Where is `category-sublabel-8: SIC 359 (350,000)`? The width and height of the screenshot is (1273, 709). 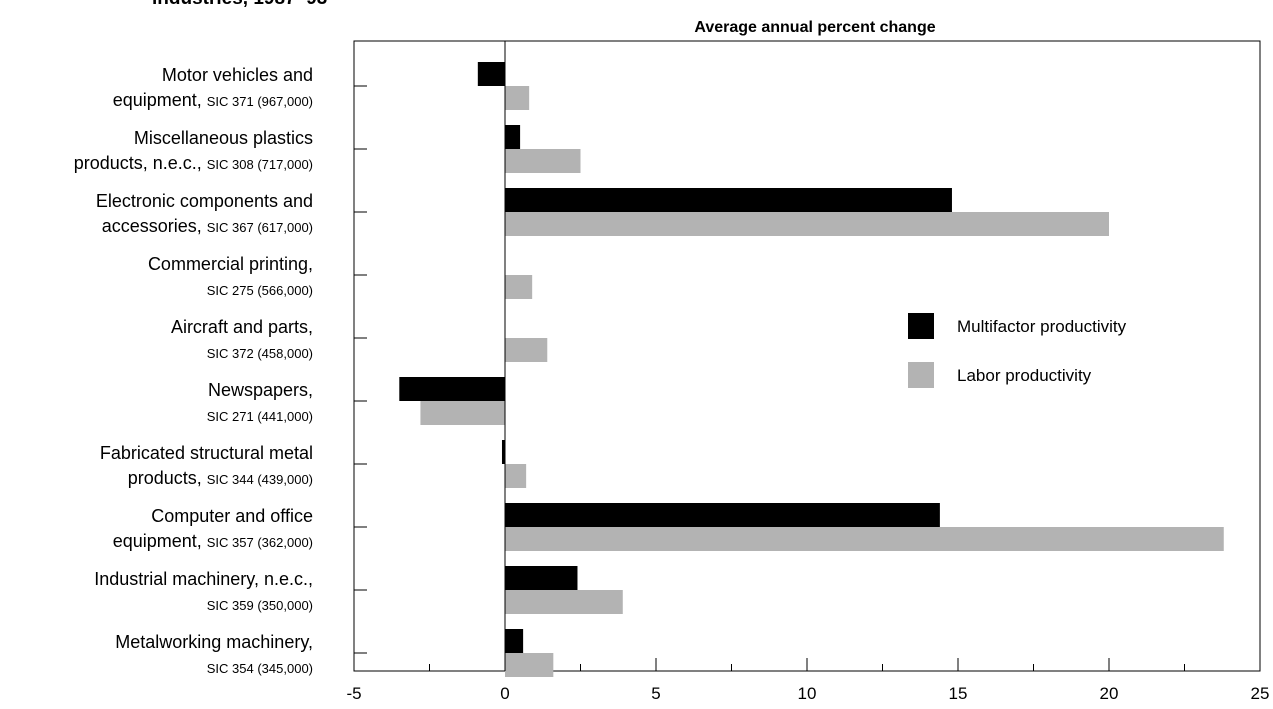
category-sublabel-8: SIC 359 (350,000) is located at coordinates (260, 605).